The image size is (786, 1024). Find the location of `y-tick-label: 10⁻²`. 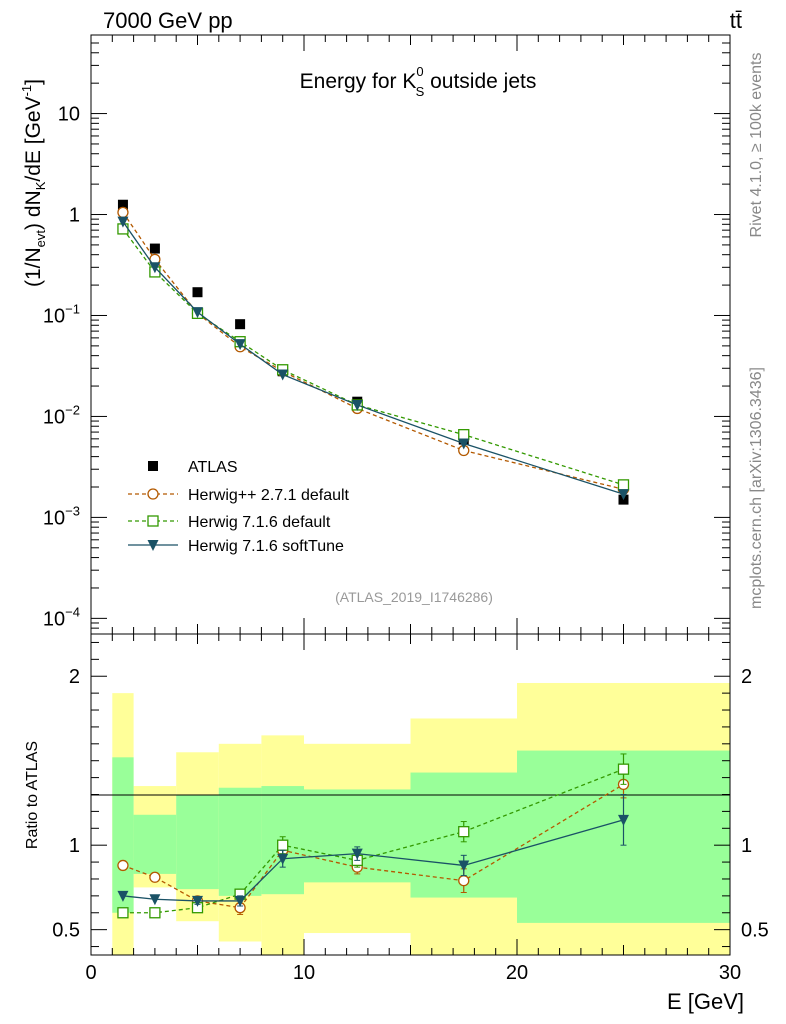

y-tick-label: 10⁻² is located at coordinates (61, 415).